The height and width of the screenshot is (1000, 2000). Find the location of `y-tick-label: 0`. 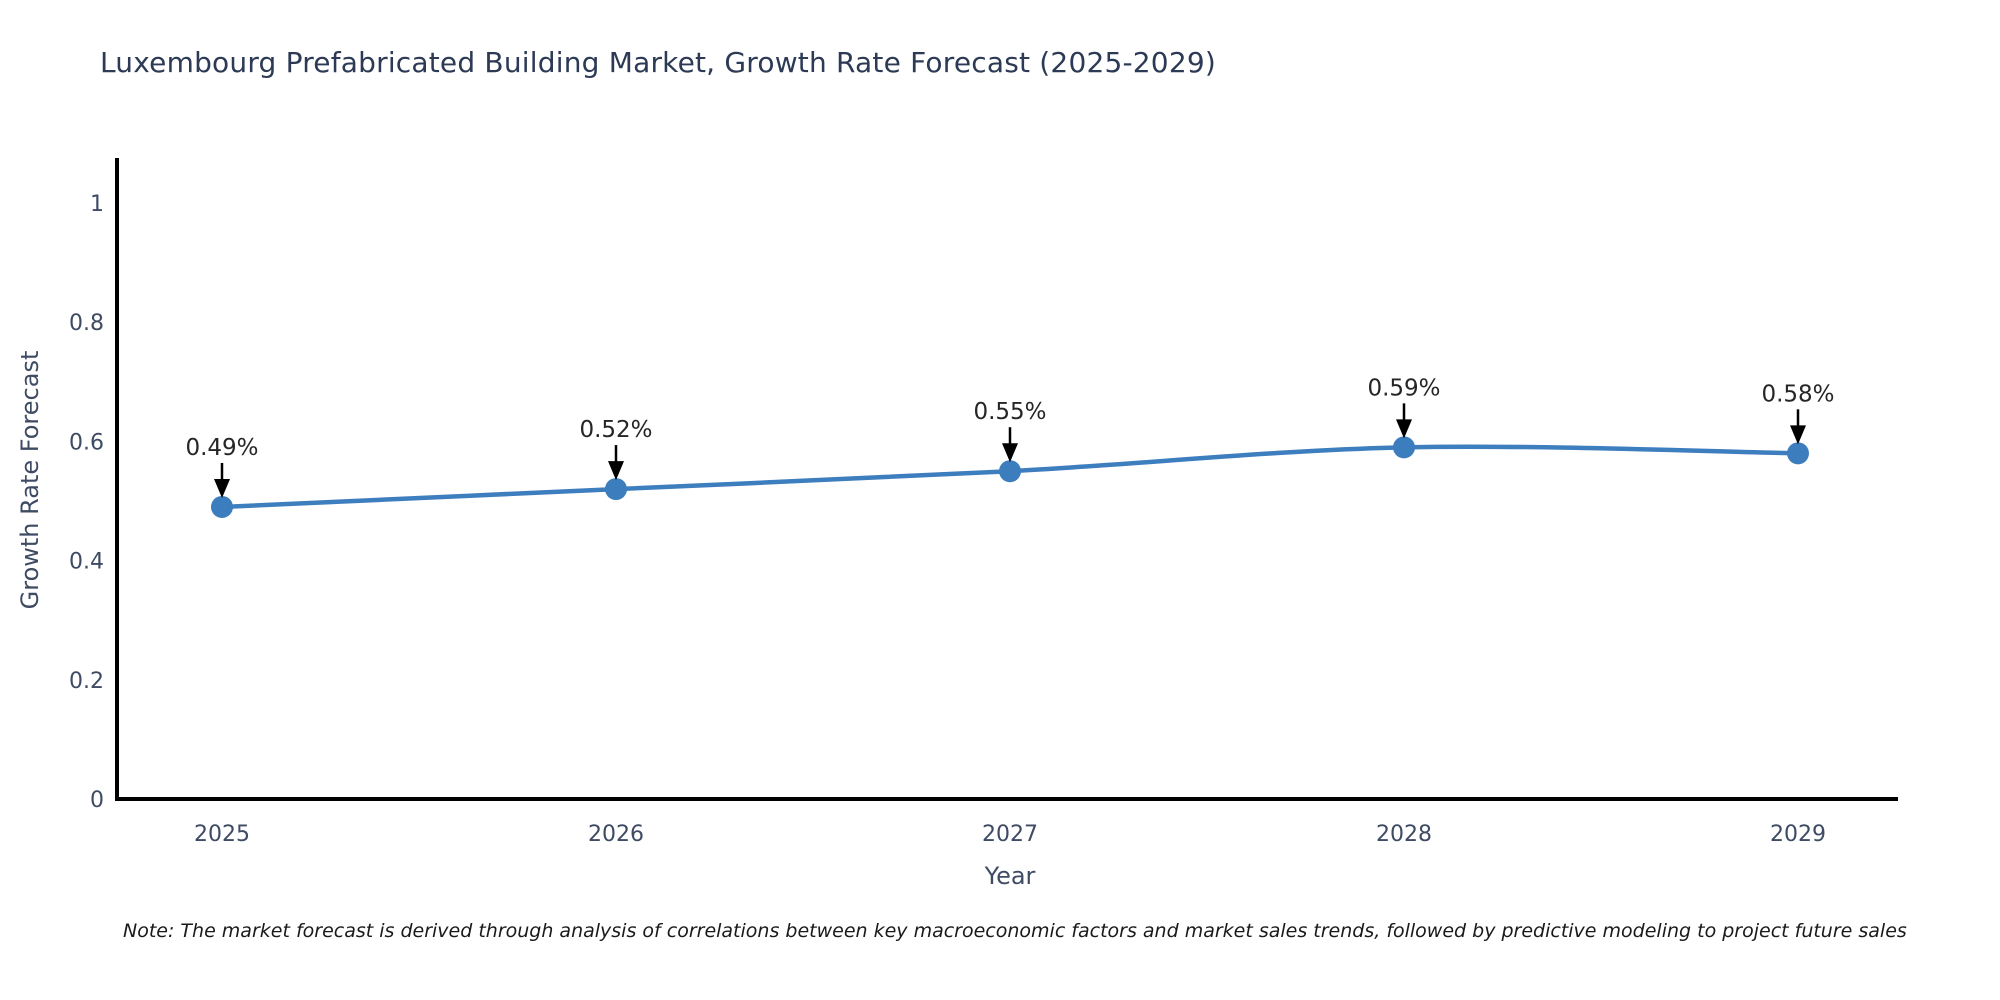

y-tick-label: 0 is located at coordinates (97, 800).